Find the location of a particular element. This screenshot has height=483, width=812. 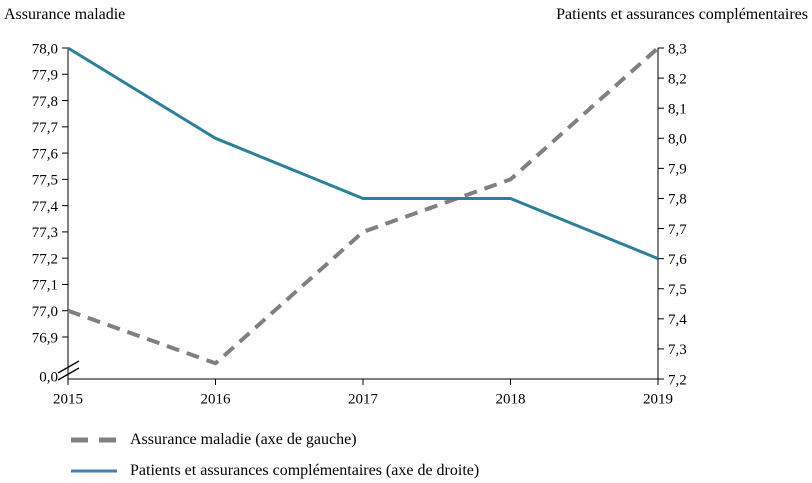

left-axis-tick-label: 77,5 is located at coordinates (45, 181).